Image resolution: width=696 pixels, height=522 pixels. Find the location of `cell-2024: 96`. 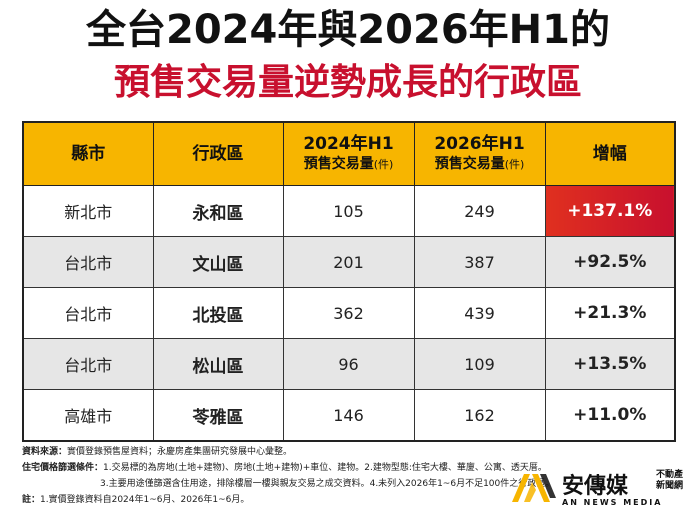

cell-2024: 96 is located at coordinates (348, 364).